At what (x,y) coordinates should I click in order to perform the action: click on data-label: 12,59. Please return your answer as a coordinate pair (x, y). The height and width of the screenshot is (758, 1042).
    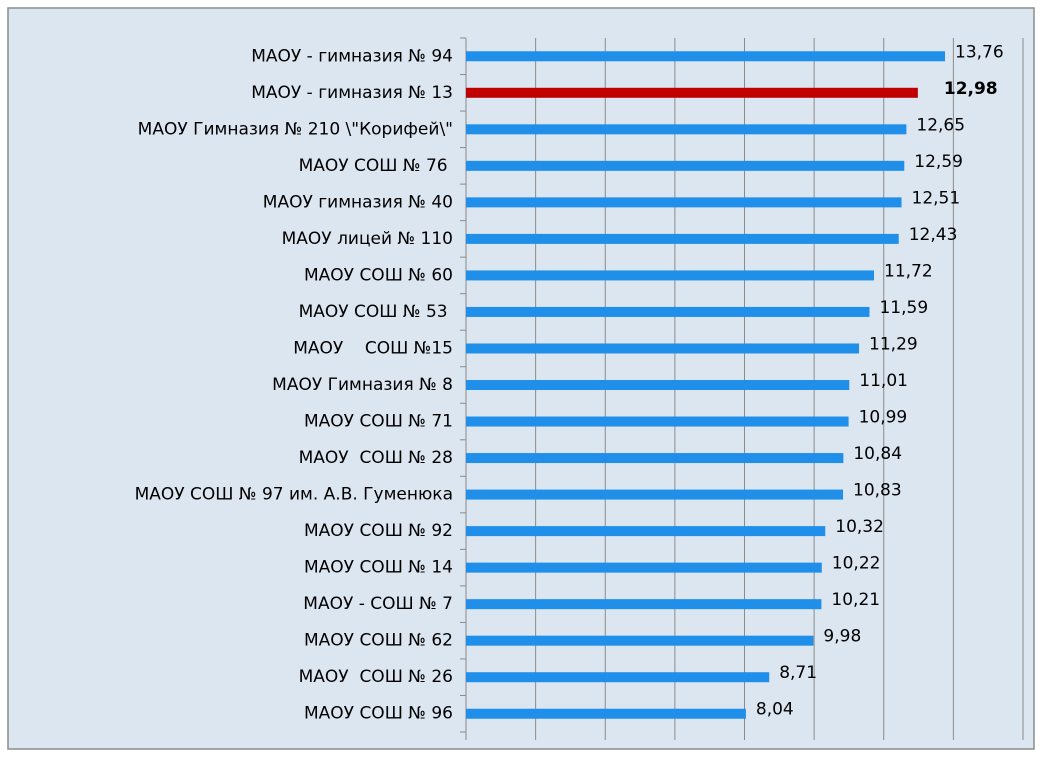
    Looking at the image, I should click on (938, 162).